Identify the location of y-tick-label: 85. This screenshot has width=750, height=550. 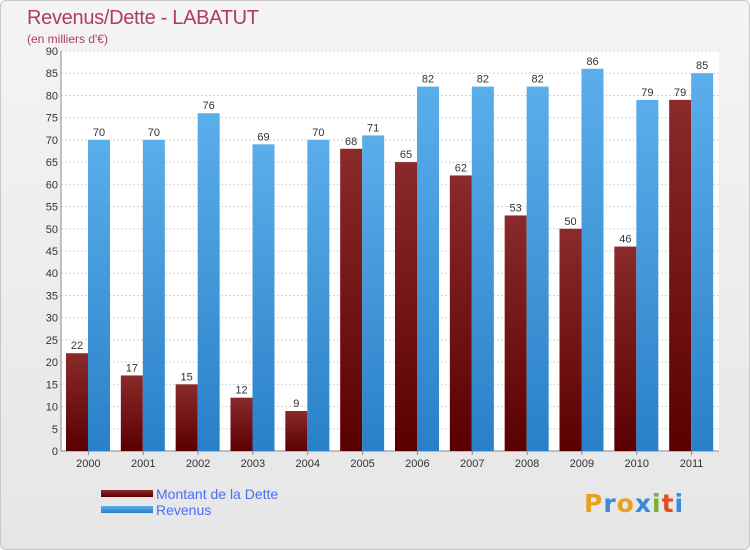
(52, 74).